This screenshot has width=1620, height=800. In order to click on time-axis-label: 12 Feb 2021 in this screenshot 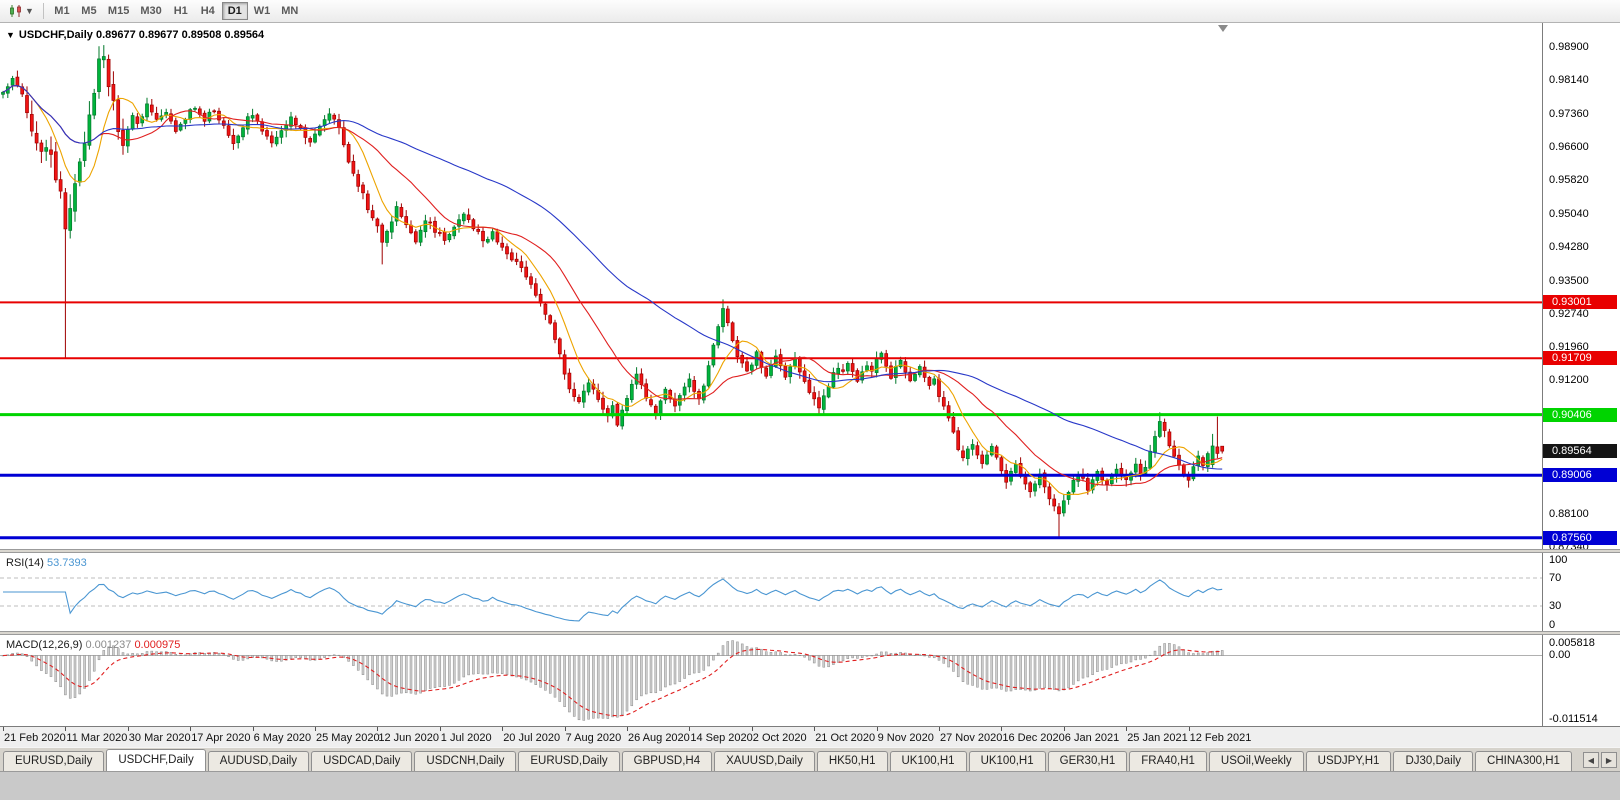, I will do `click(1220, 738)`.